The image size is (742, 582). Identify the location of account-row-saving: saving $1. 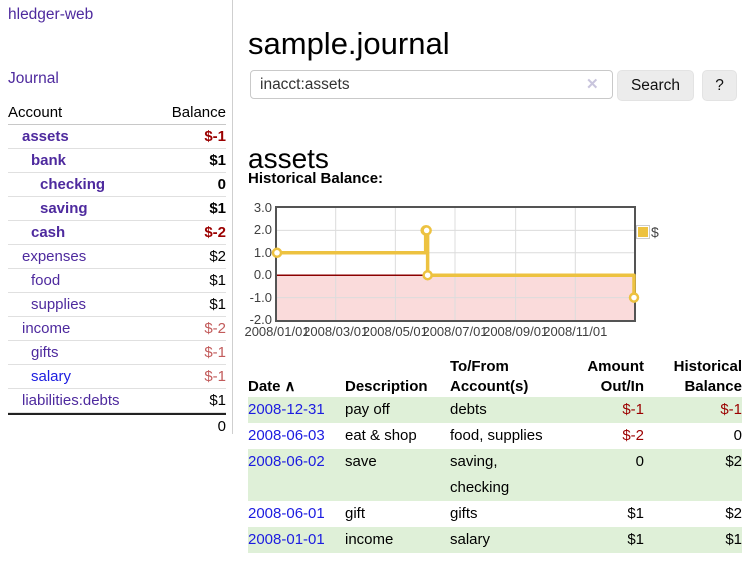
(117, 209).